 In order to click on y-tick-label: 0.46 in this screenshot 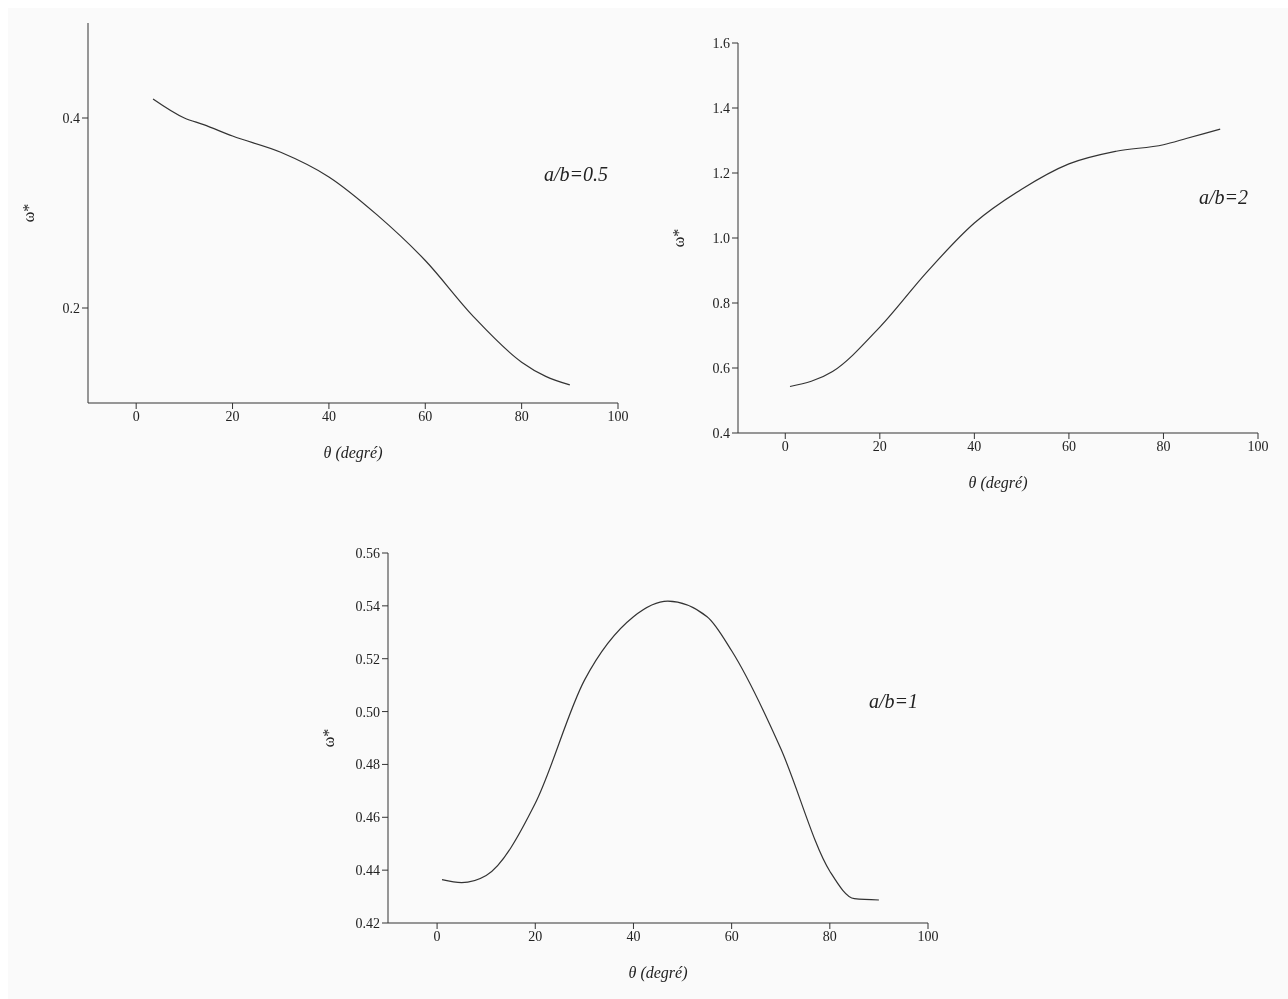, I will do `click(367, 818)`.